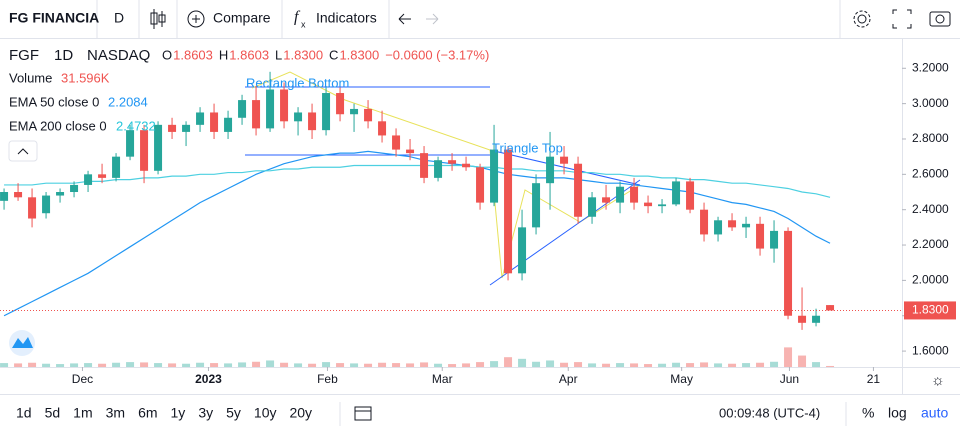  Describe the element at coordinates (930, 174) in the screenshot. I see `y-tick-label: 2.6000` at that location.